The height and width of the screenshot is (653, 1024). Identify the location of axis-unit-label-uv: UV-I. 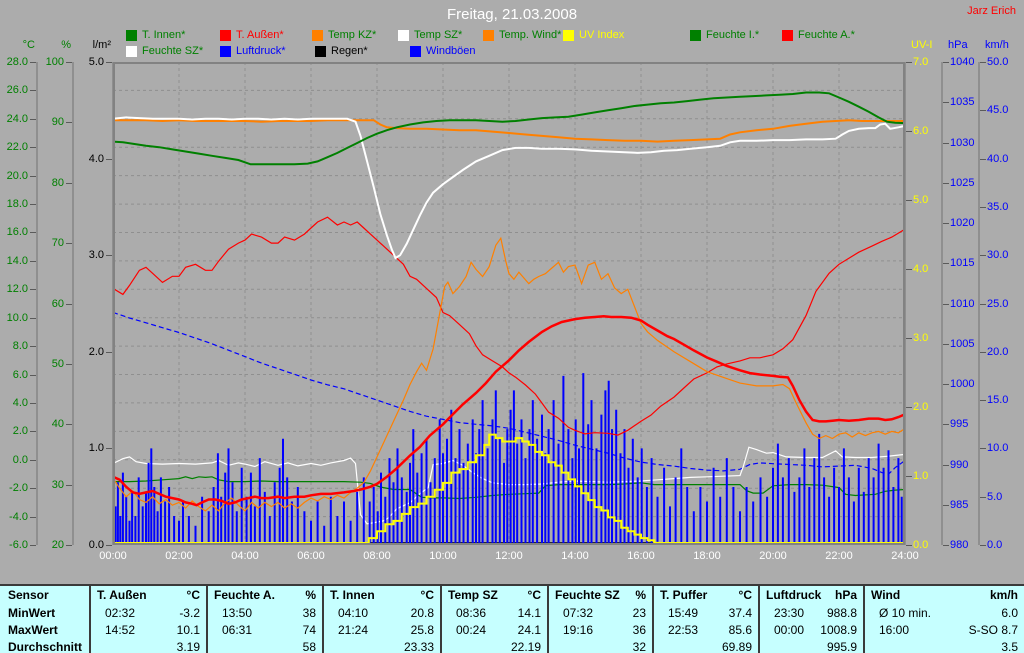
(922, 45).